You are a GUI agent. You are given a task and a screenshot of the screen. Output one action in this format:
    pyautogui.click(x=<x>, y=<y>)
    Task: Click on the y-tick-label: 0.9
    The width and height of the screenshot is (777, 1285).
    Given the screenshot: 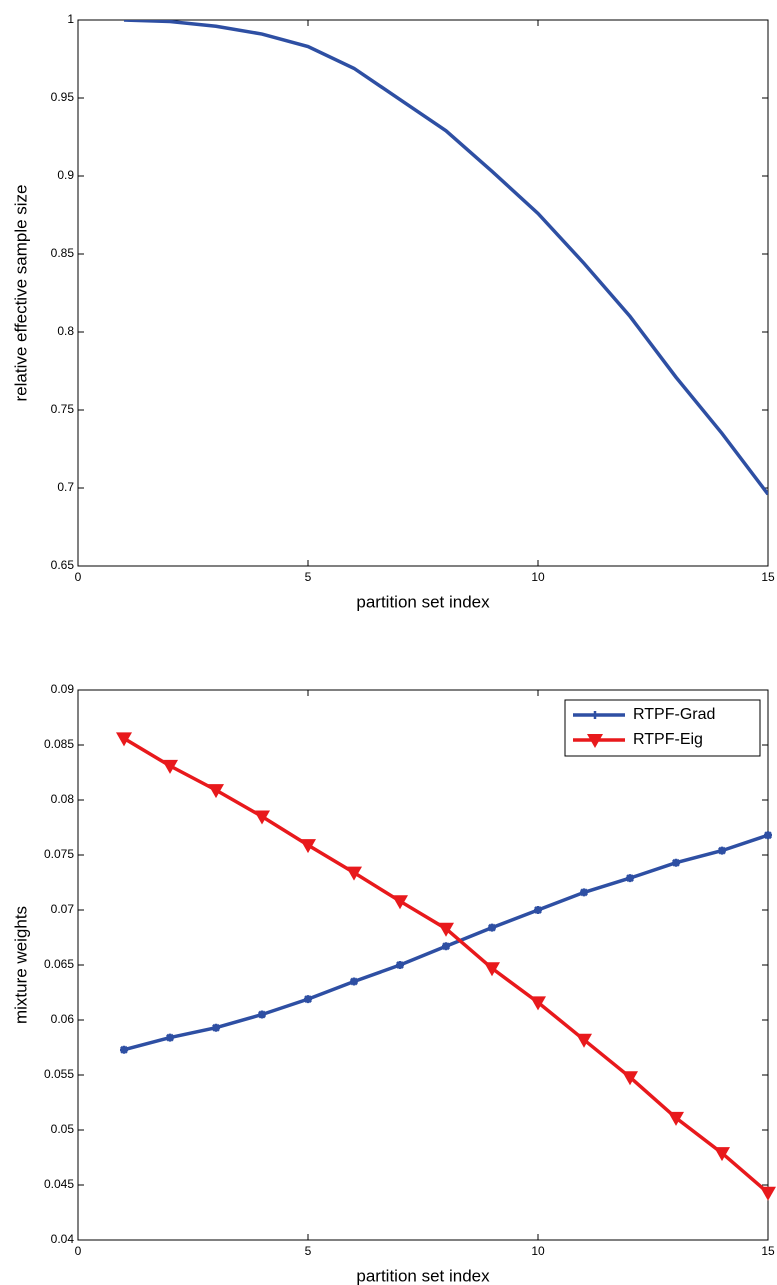 What is the action you would take?
    pyautogui.click(x=65, y=175)
    